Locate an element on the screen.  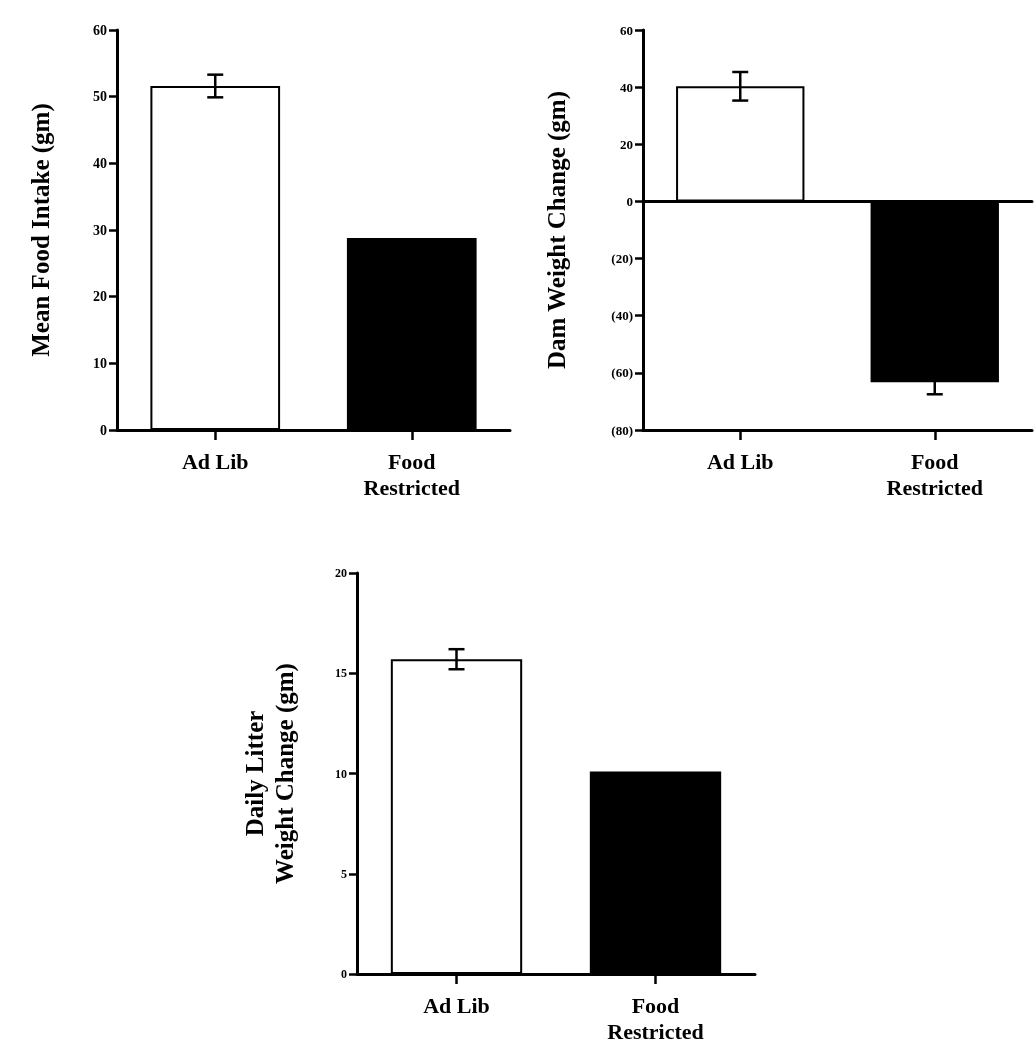
y-axis-title: Daily Litter Weight Change (gm) is located at coordinates (269, 773).